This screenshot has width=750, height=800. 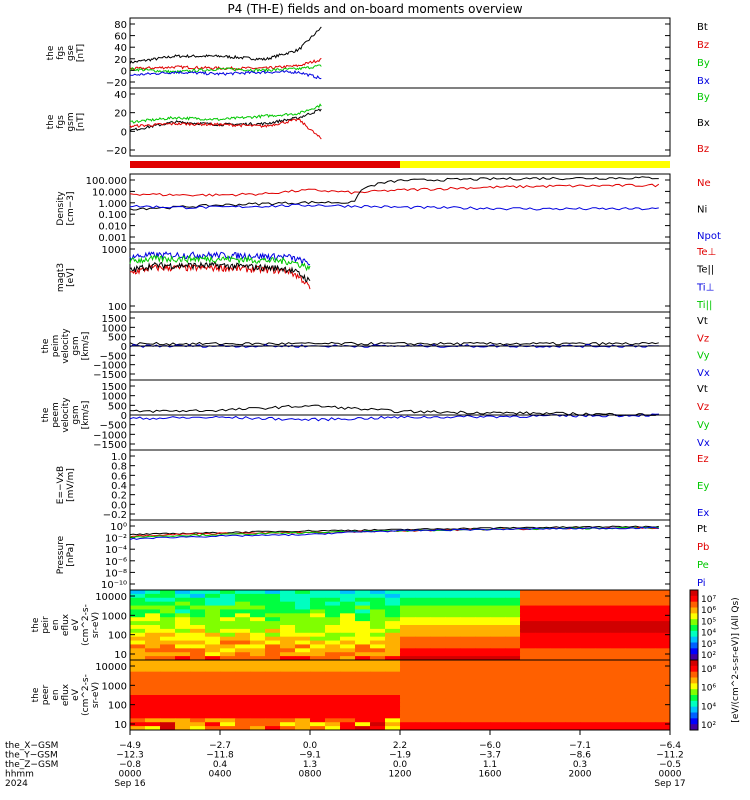 I want to click on mode-bar-segment, so click(x=265, y=164).